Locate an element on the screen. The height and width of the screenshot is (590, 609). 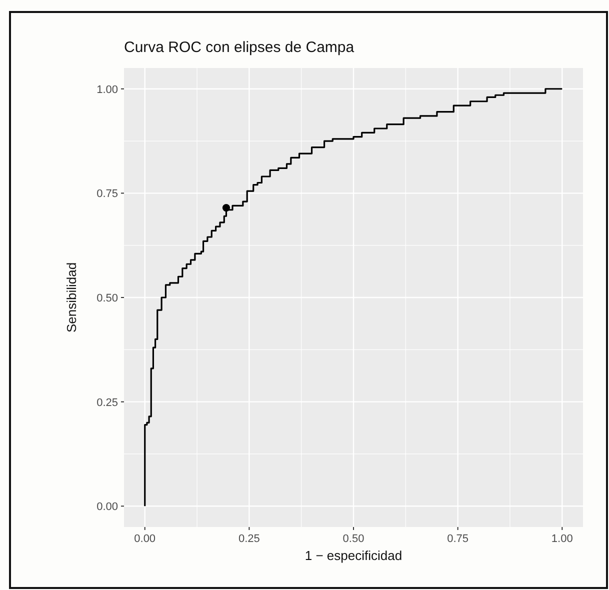
chart-title: Curva ROC con elipses de Campa is located at coordinates (239, 47).